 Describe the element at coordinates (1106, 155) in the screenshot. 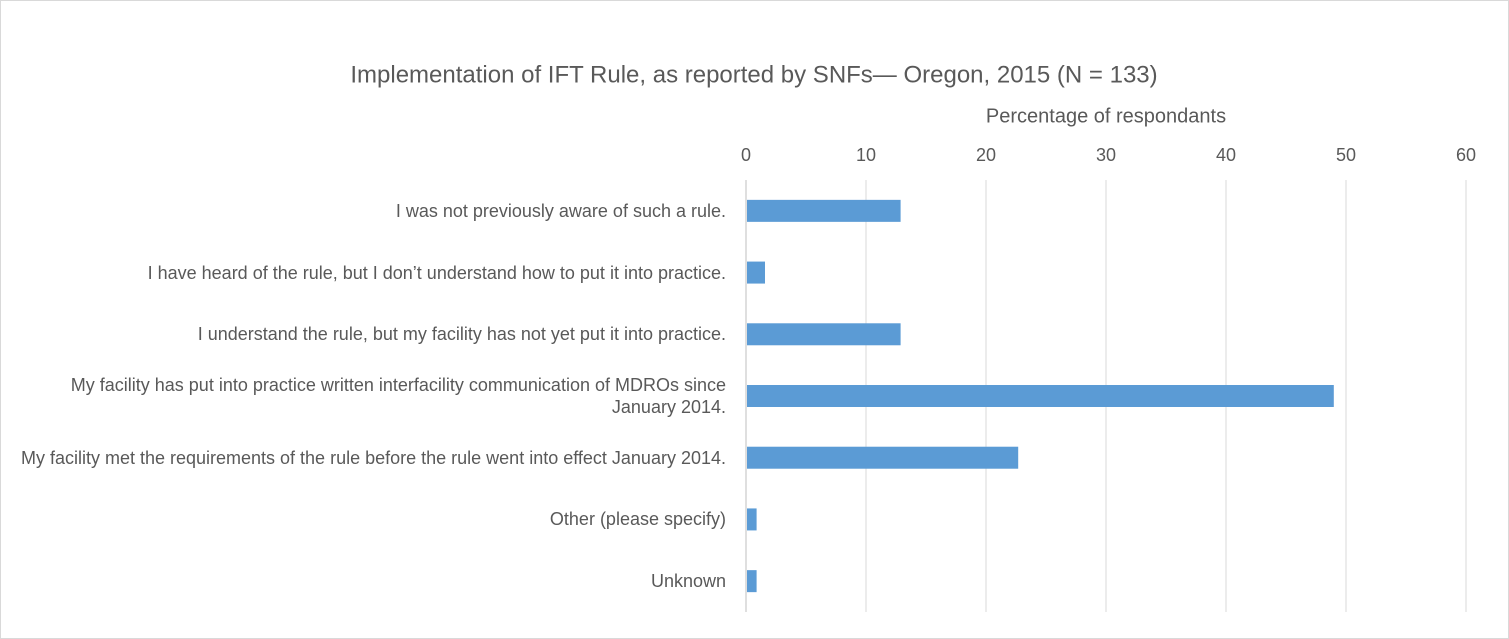

I see `x-tick-label: 30` at that location.